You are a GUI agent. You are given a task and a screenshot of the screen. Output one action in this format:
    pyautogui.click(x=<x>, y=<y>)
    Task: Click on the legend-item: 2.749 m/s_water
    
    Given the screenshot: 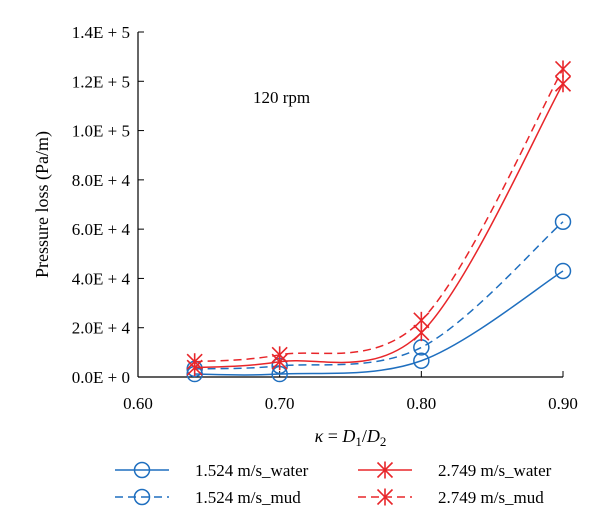 What is the action you would take?
    pyautogui.click(x=455, y=470)
    